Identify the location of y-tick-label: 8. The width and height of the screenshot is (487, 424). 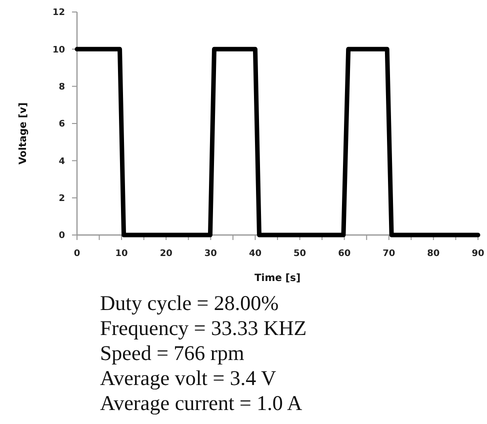
(61, 87).